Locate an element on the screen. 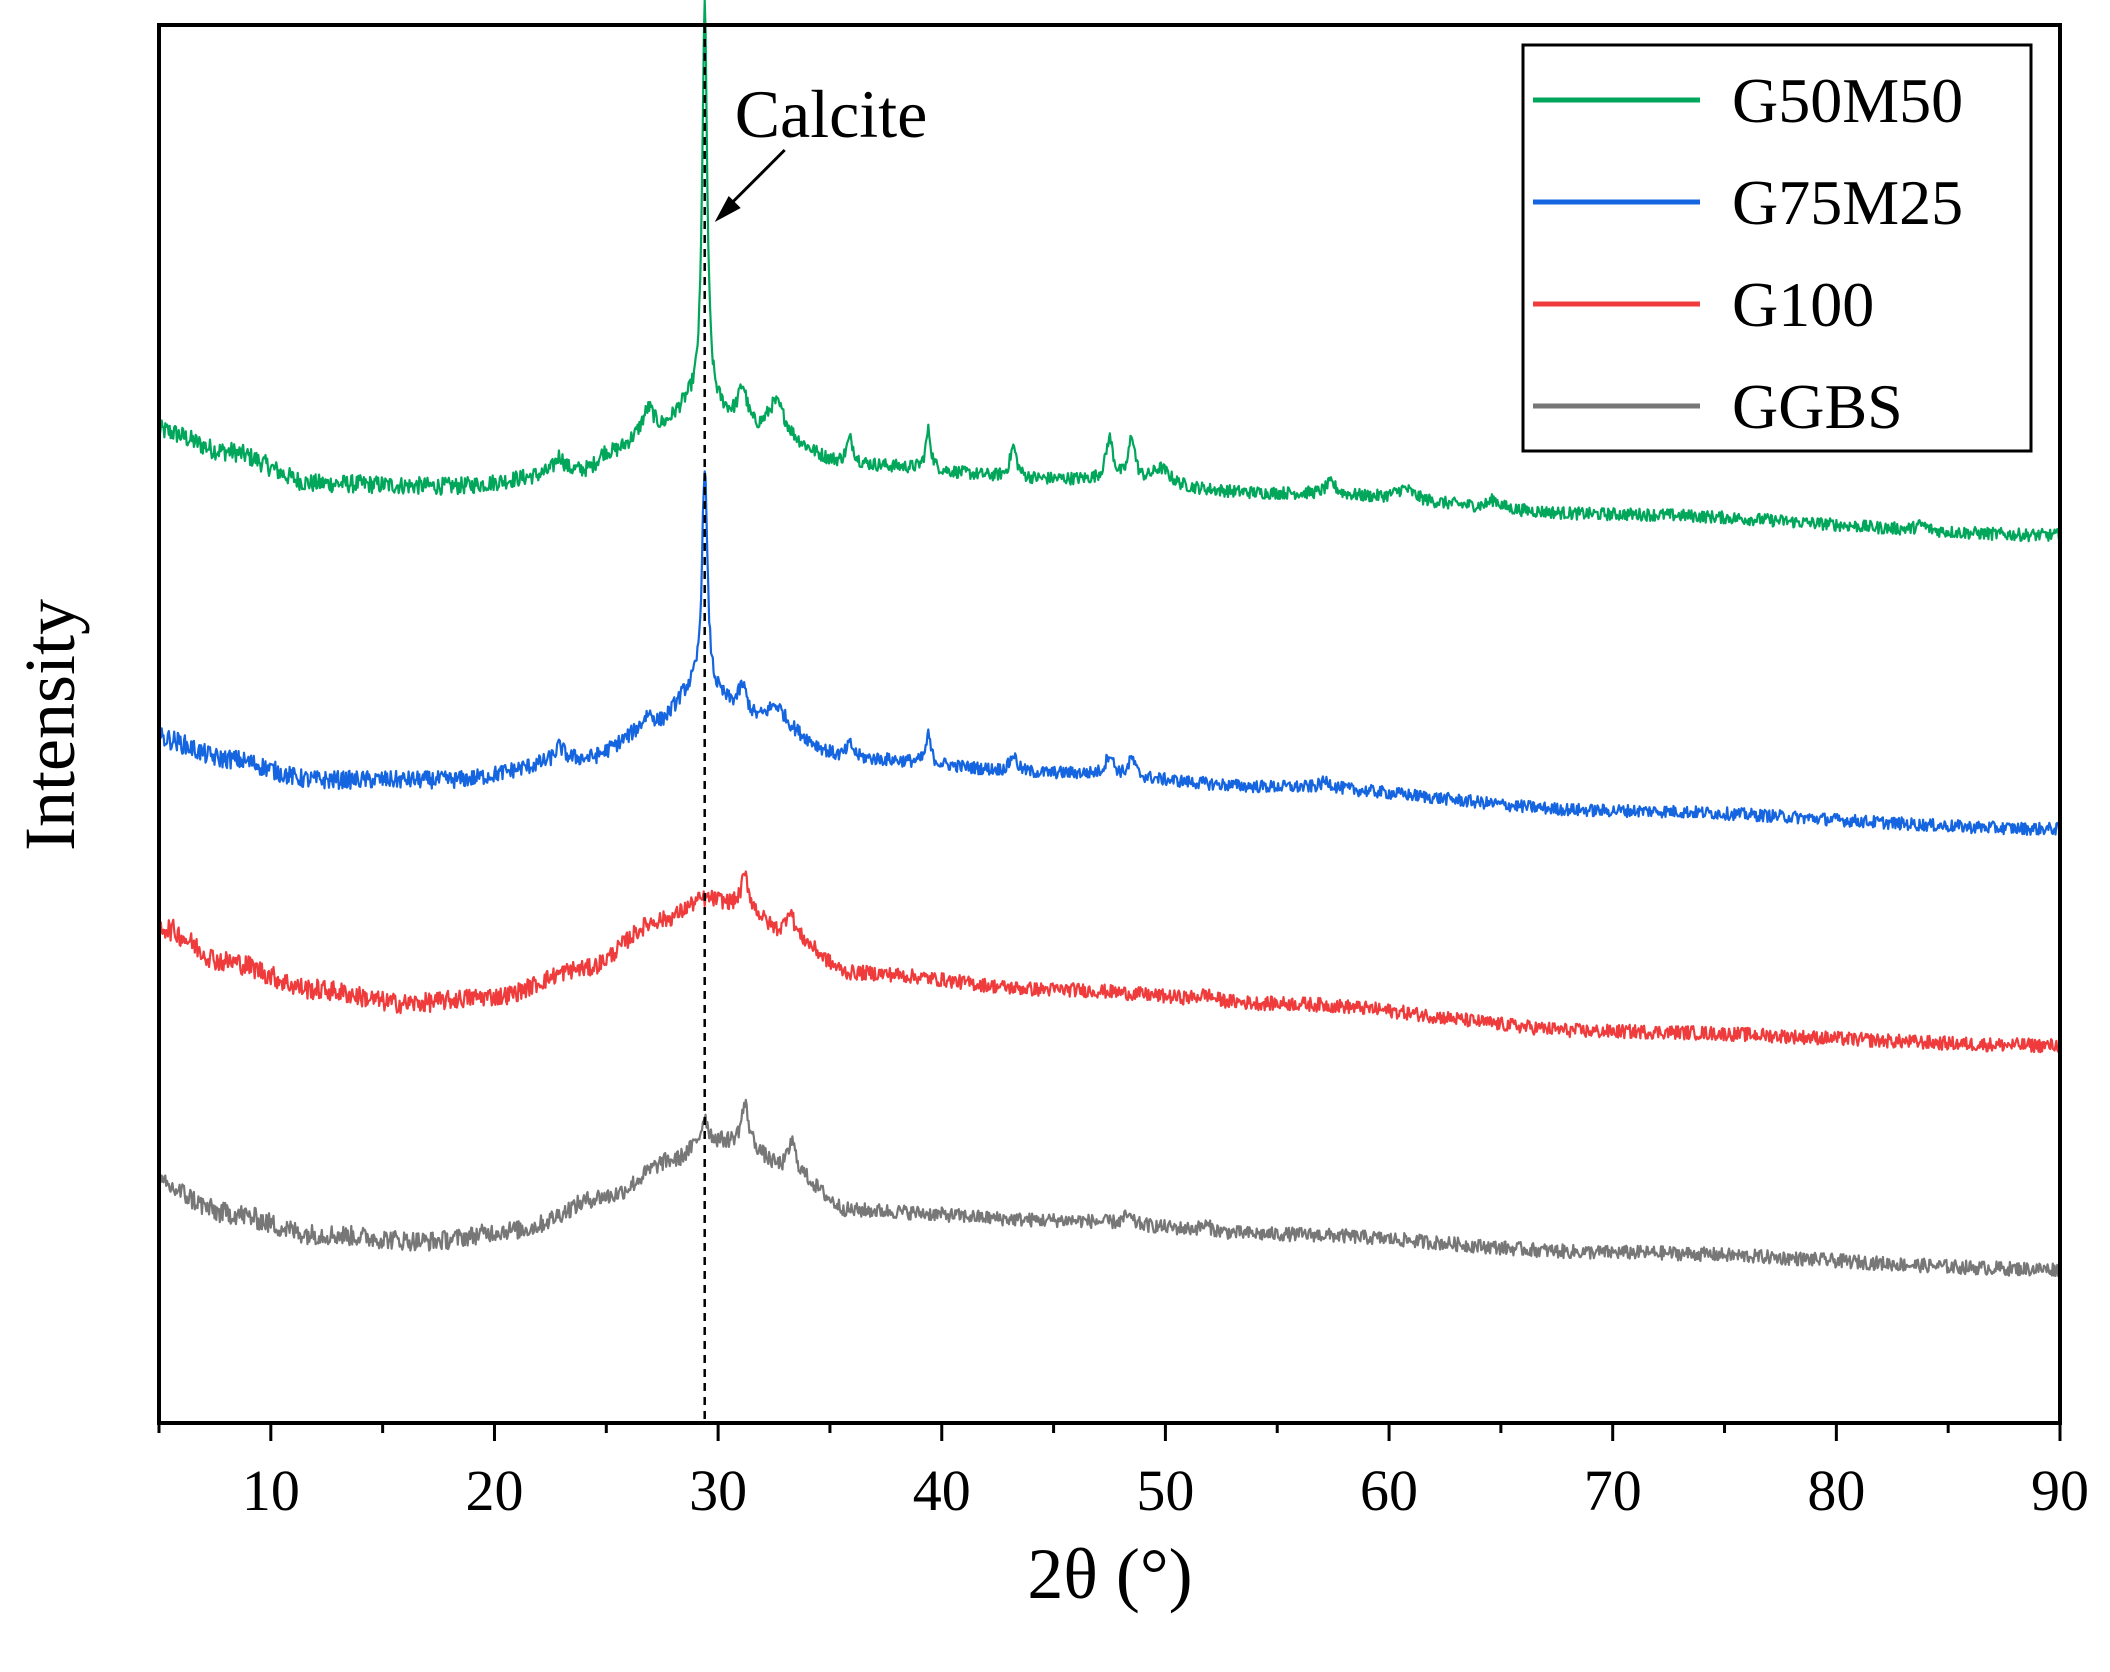 The image size is (2110, 1672). x-tick-label: 30 is located at coordinates (718, 1490).